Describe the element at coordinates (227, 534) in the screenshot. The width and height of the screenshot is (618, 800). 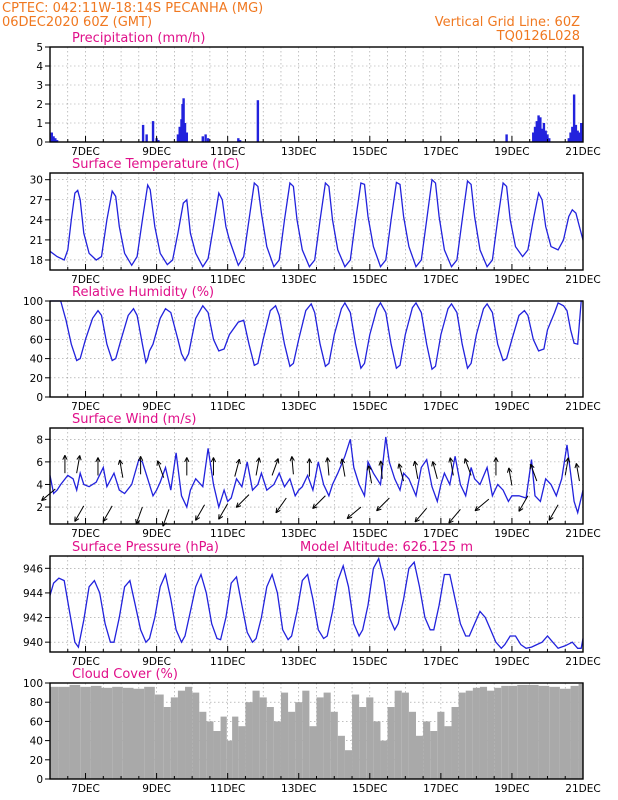
I see `wind-xtick-label: 11DEC` at that location.